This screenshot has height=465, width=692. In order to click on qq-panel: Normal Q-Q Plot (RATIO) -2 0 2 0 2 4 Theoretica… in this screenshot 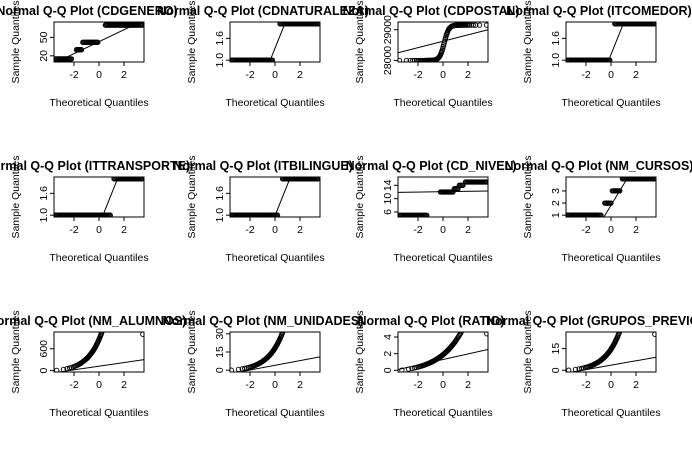, I will do `click(429, 353)`.